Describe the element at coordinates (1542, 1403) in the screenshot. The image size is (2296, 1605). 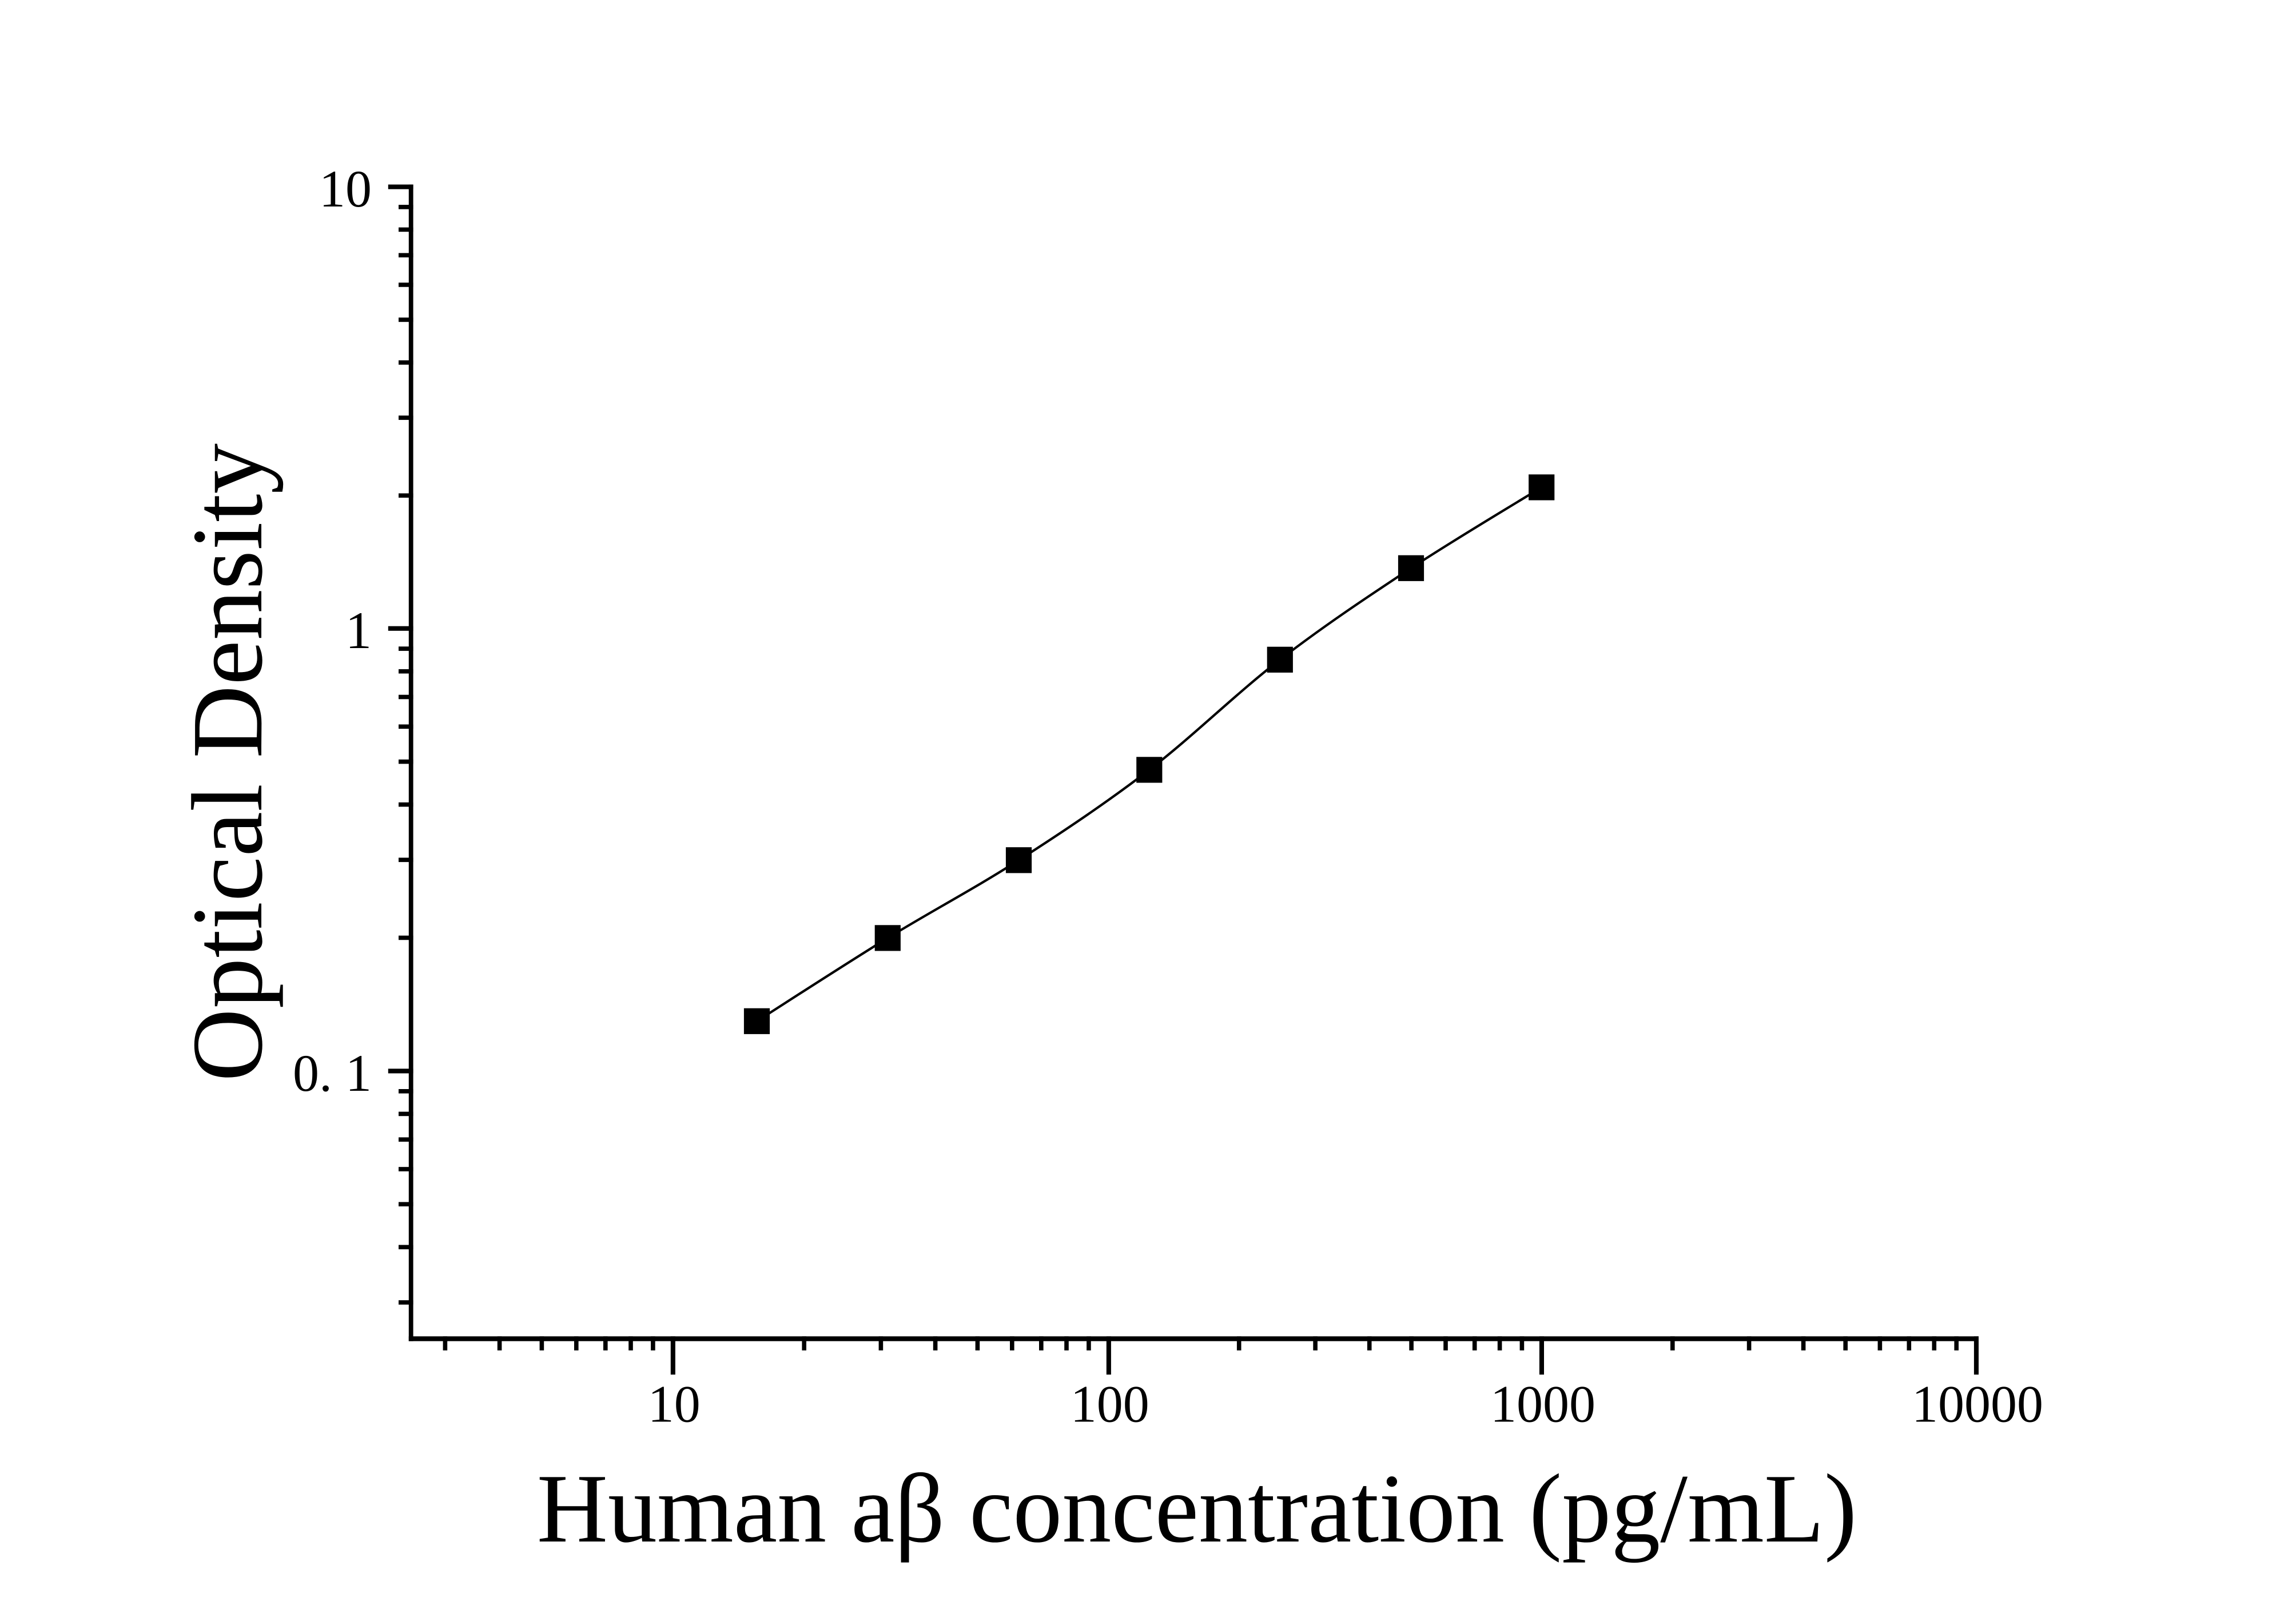
I see `svg-text: 1000` at that location.